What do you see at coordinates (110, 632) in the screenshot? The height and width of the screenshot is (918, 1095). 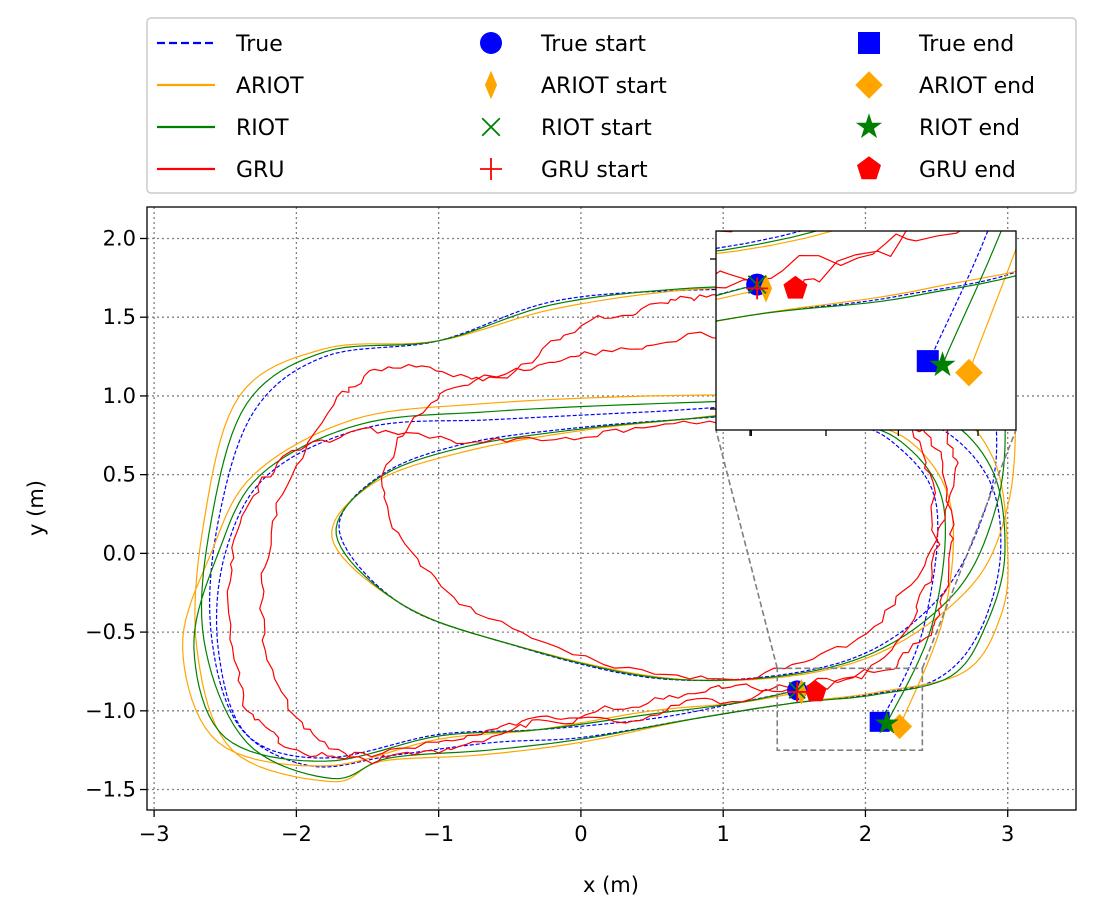 I see `y-tick-label: −0.5` at bounding box center [110, 632].